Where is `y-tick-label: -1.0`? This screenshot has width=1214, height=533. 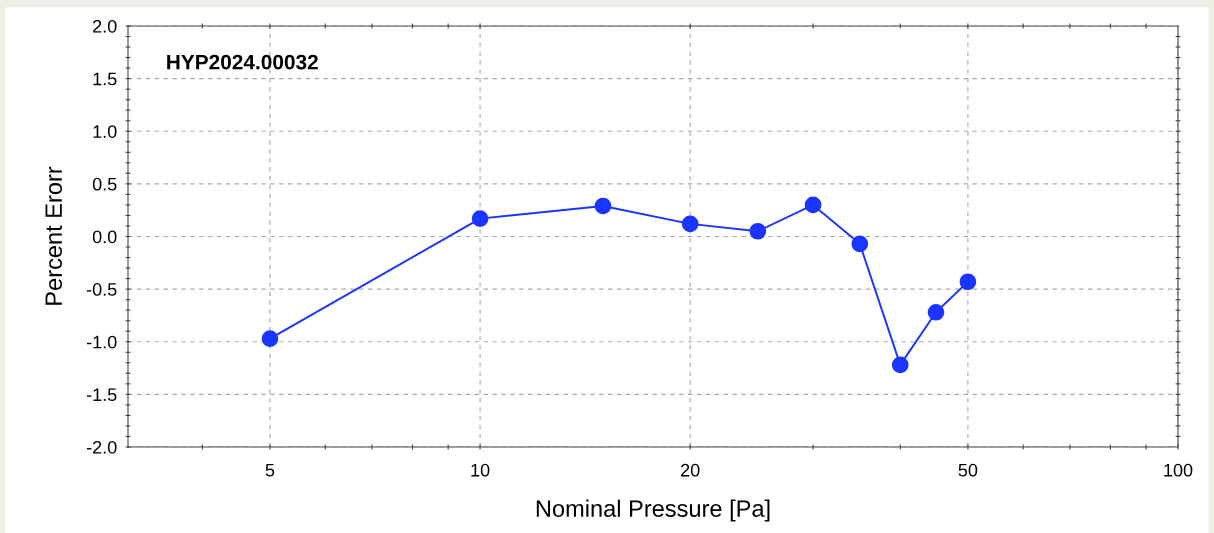
y-tick-label: -1.0 is located at coordinates (101, 342).